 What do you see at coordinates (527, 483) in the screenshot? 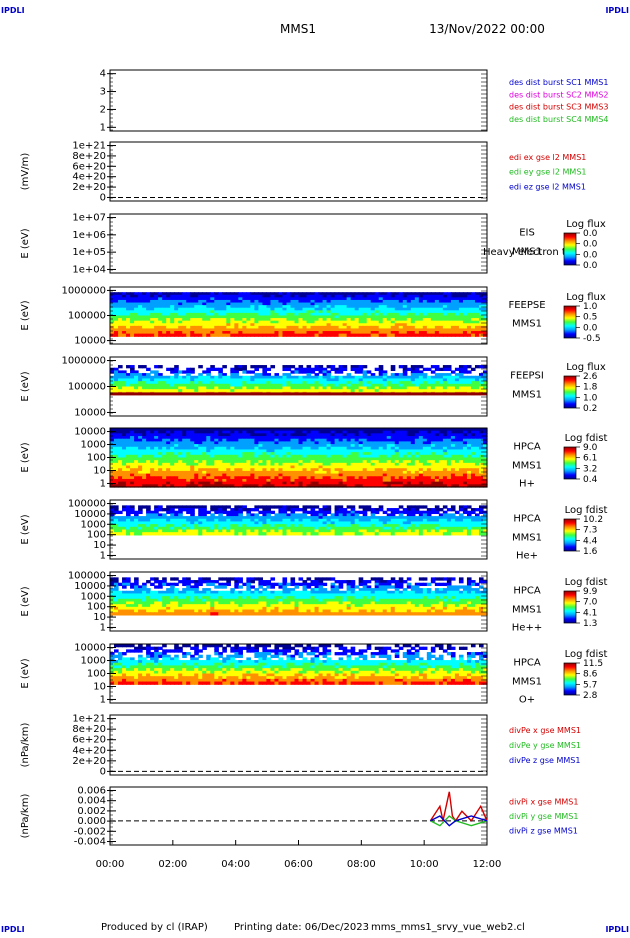
I see `instrument-label: H+` at bounding box center [527, 483].